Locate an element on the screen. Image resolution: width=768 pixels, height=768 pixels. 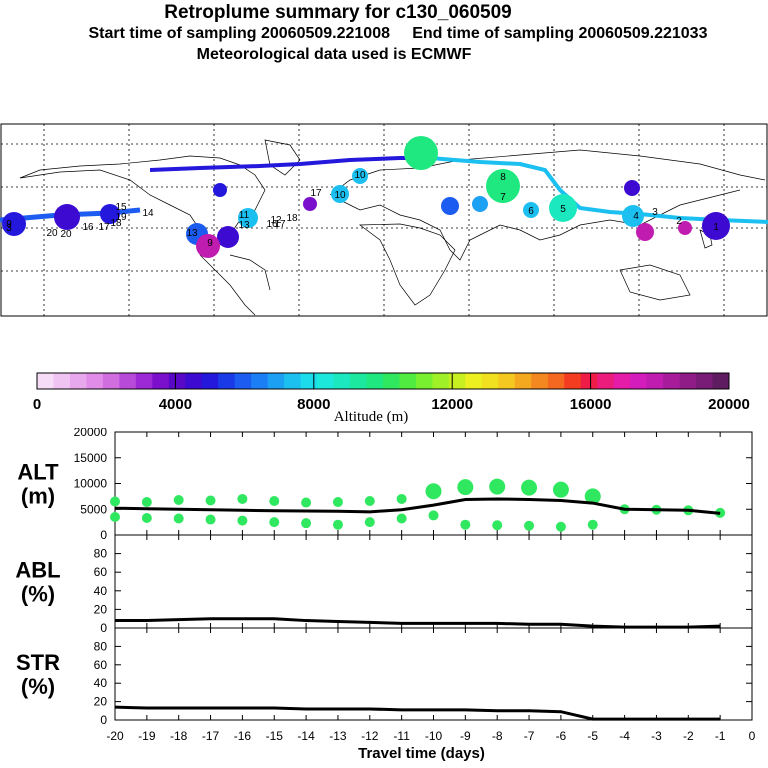
x-tick-label: -9 is located at coordinates (465, 736).